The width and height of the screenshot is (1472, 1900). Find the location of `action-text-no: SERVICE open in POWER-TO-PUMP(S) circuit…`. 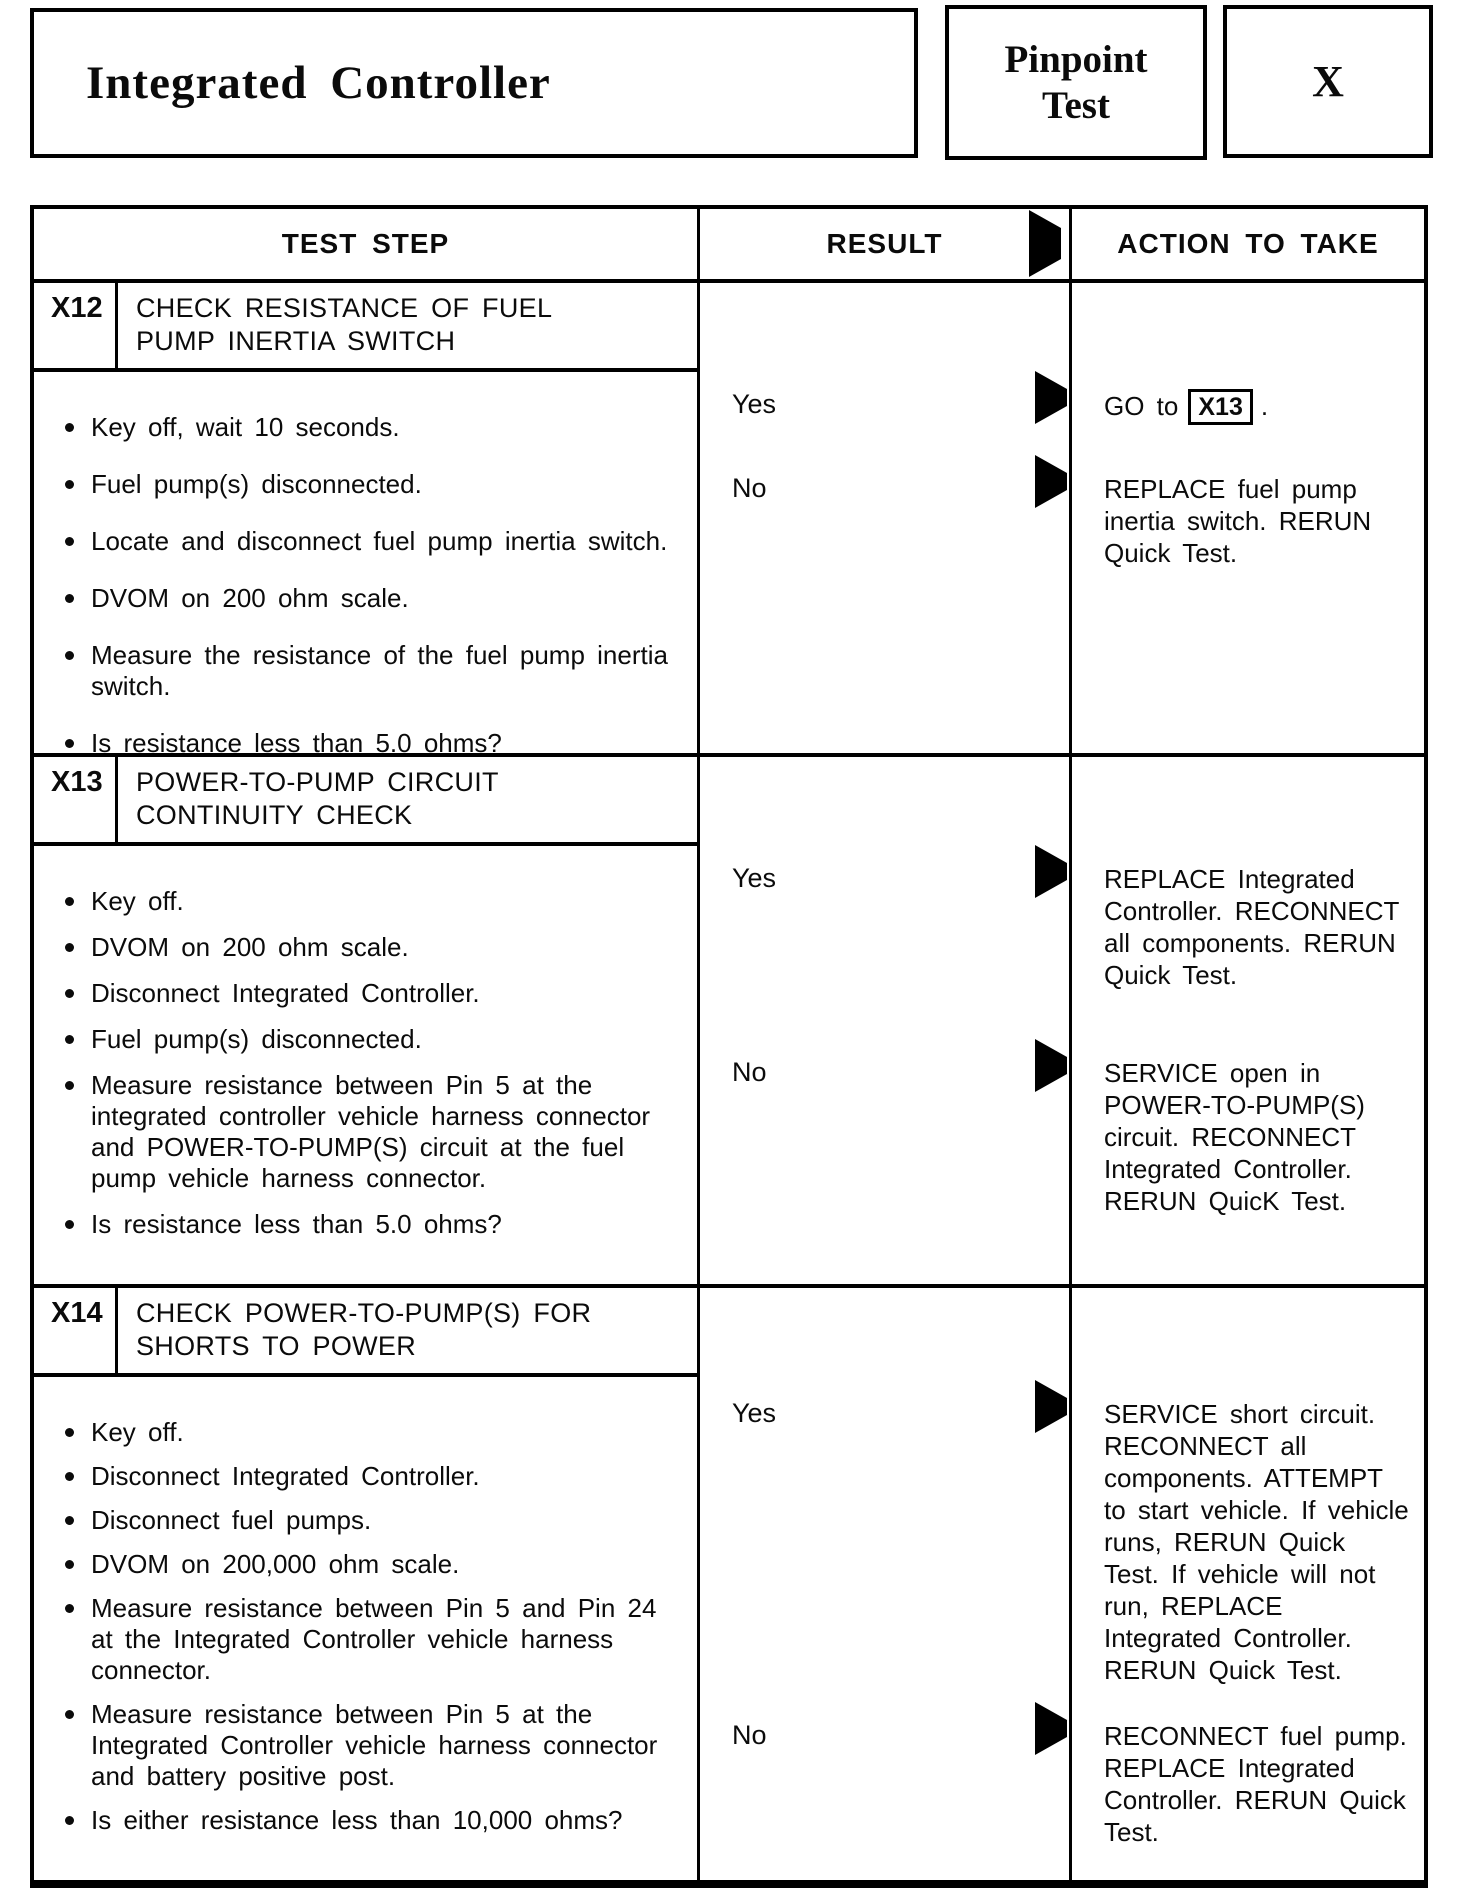

action-text-no: SERVICE open in POWER-TO-PUMP(S) circuit… is located at coordinates (1234, 1137).